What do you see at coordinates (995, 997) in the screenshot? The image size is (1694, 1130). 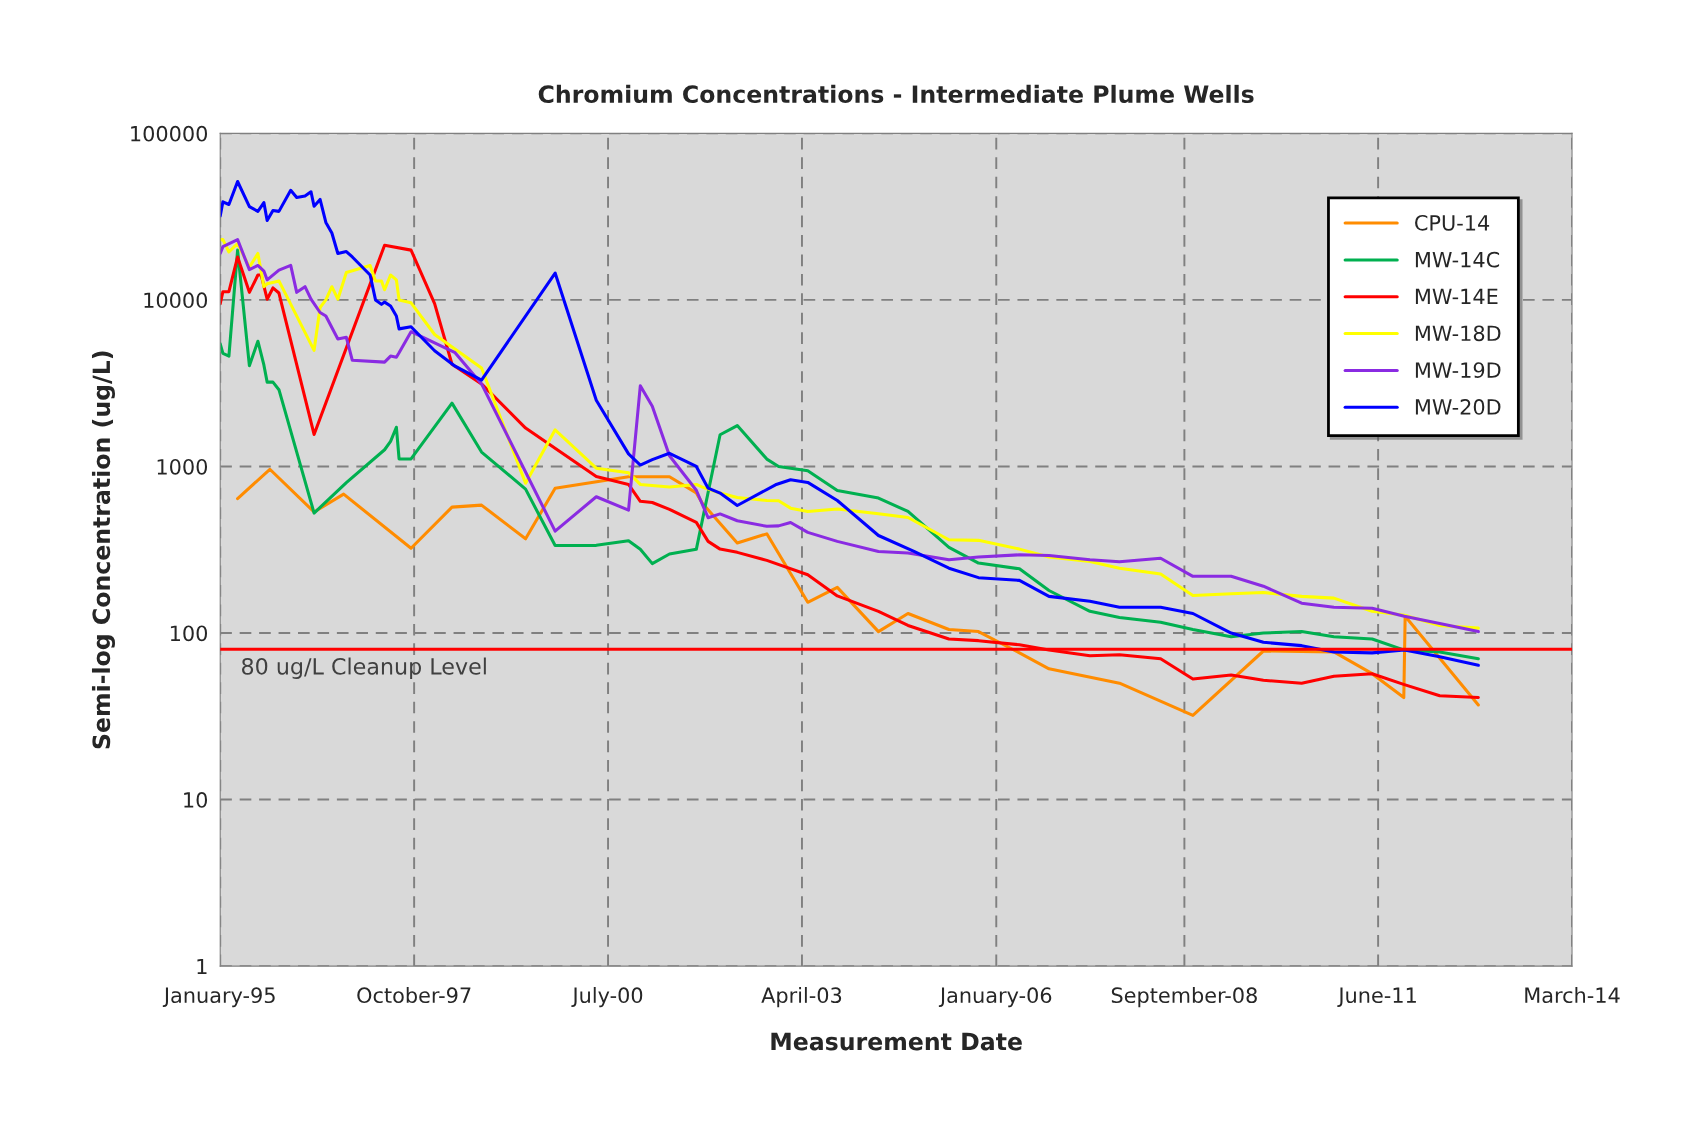 I see `x-tick-label: January-06` at bounding box center [995, 997].